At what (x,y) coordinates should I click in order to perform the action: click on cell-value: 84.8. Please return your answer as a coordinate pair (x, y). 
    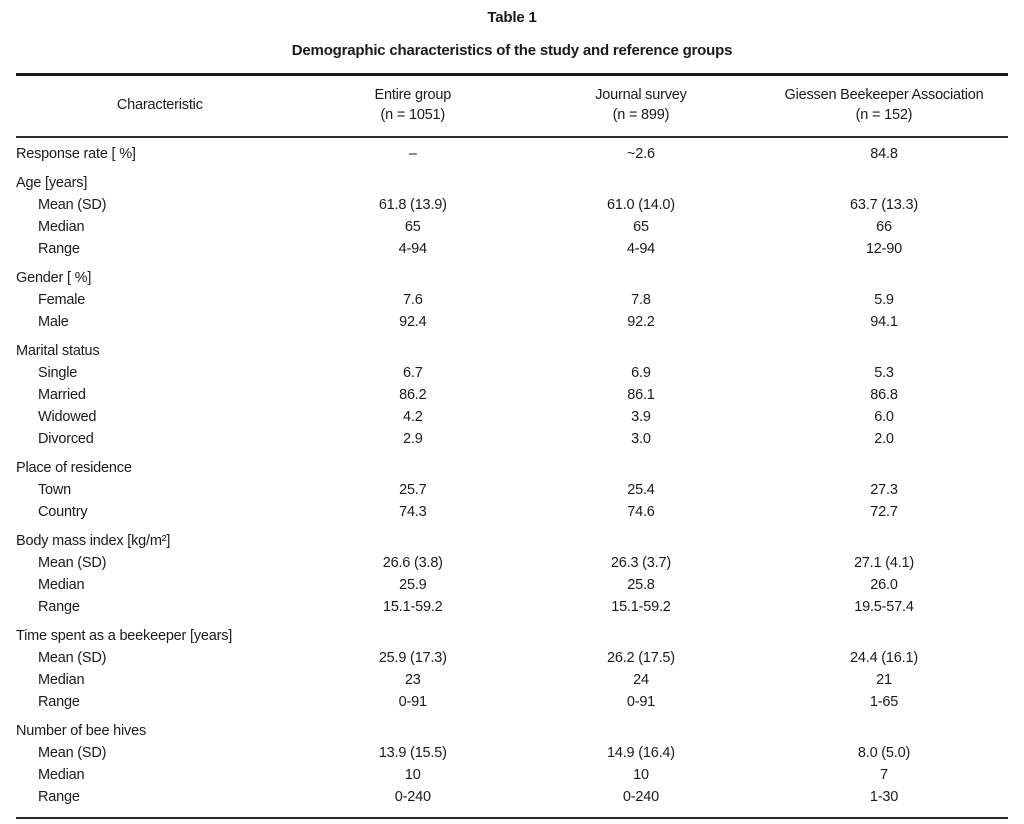
    Looking at the image, I should click on (884, 154).